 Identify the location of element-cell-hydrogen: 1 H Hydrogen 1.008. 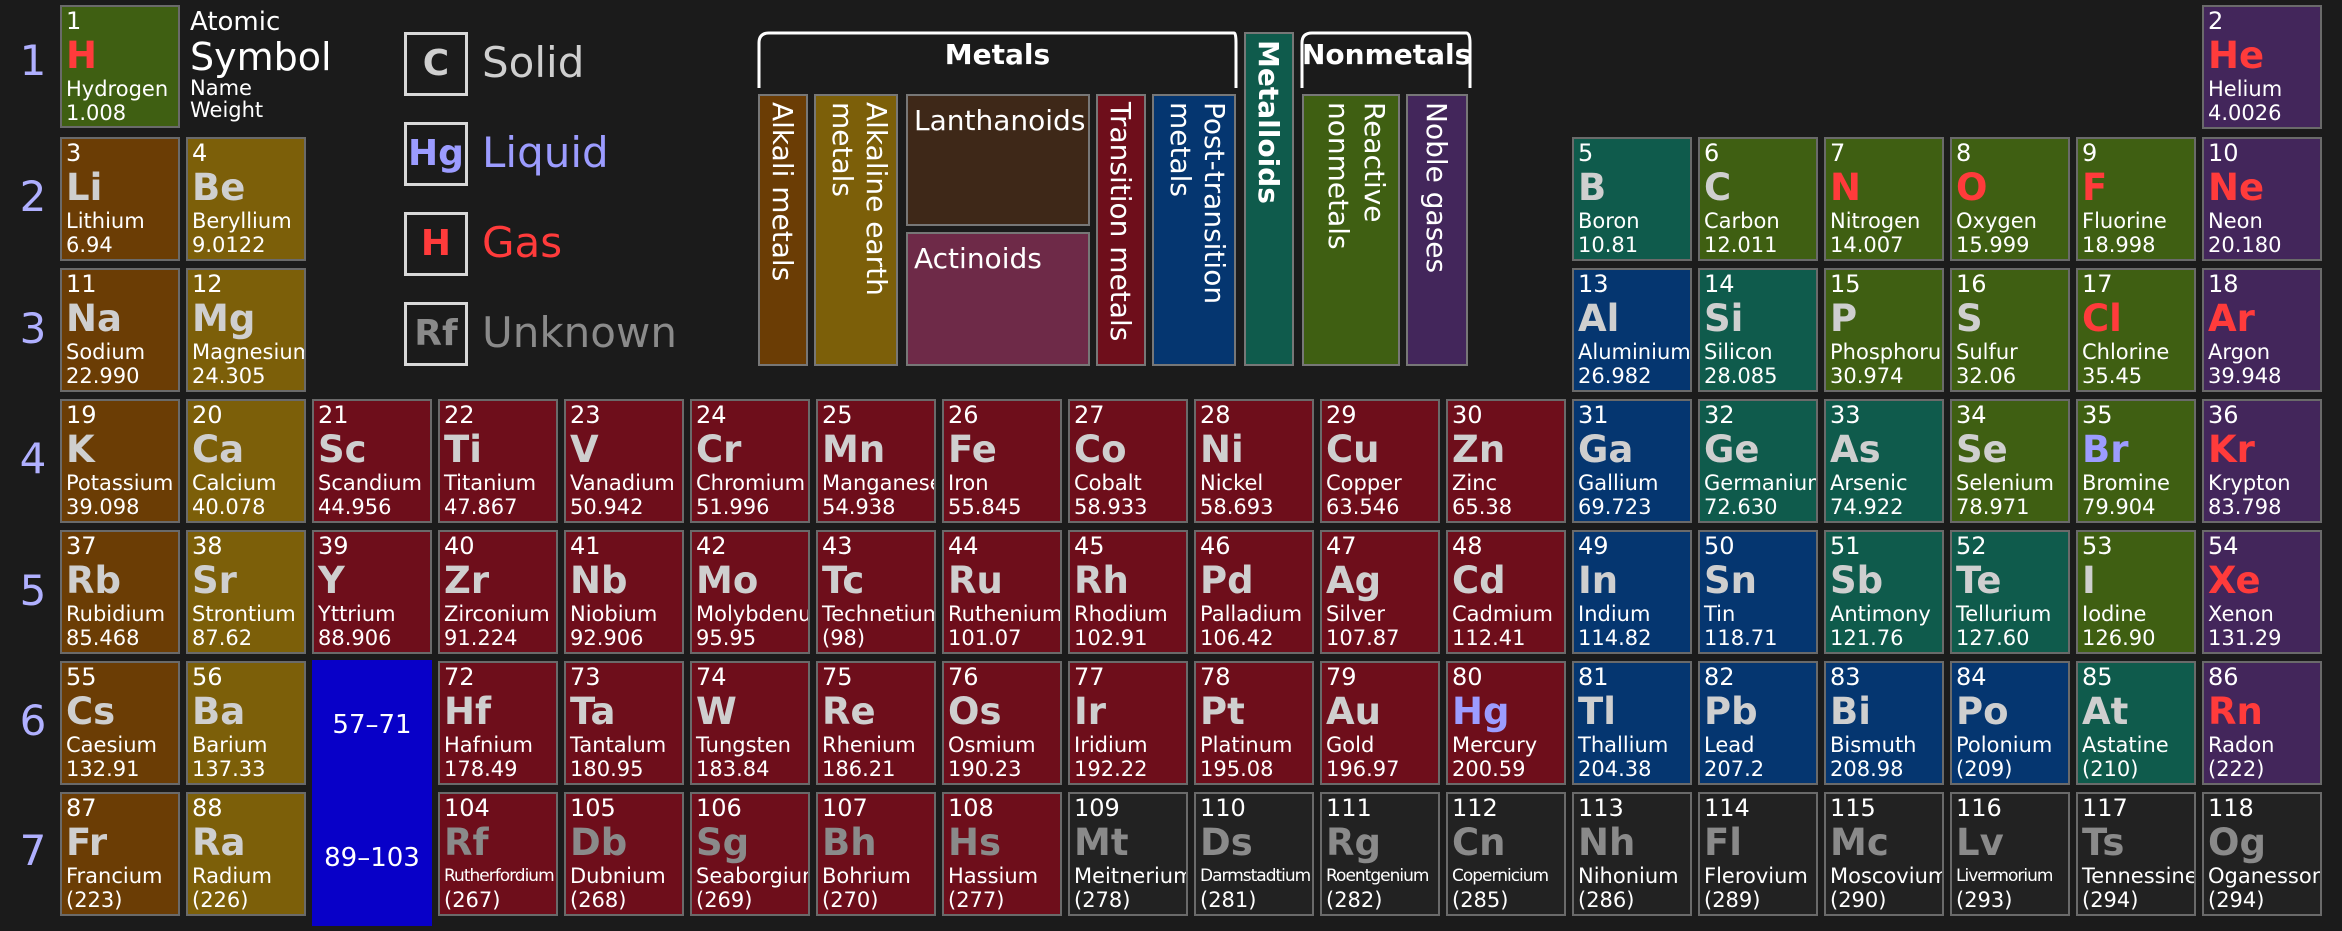
(120, 66).